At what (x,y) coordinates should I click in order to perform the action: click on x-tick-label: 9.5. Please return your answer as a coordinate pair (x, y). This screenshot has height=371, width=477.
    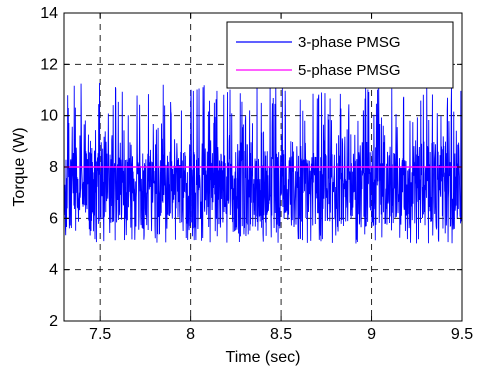
    Looking at the image, I should click on (462, 334).